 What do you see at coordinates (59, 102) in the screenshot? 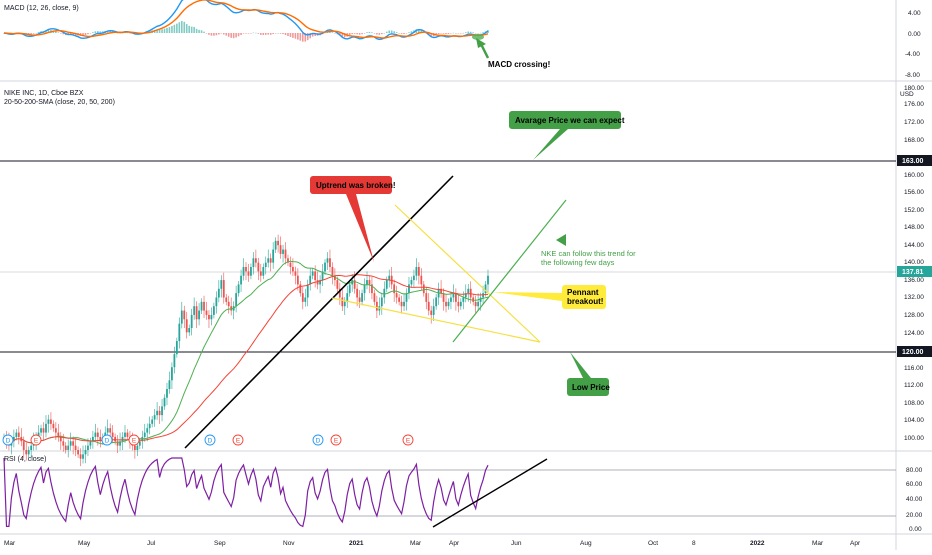
I see `sma-label: 20-50-200-SMA (close, 20, 50, 200)` at bounding box center [59, 102].